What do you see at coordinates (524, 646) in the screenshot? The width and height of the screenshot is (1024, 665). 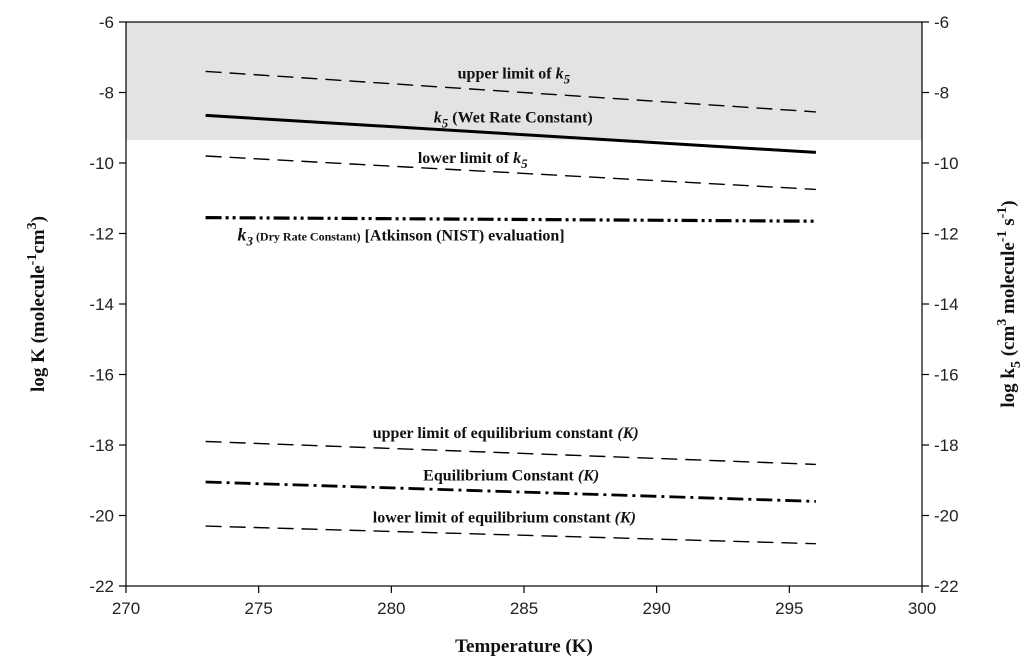 I see `x-axis-title: Temperature (K)` at bounding box center [524, 646].